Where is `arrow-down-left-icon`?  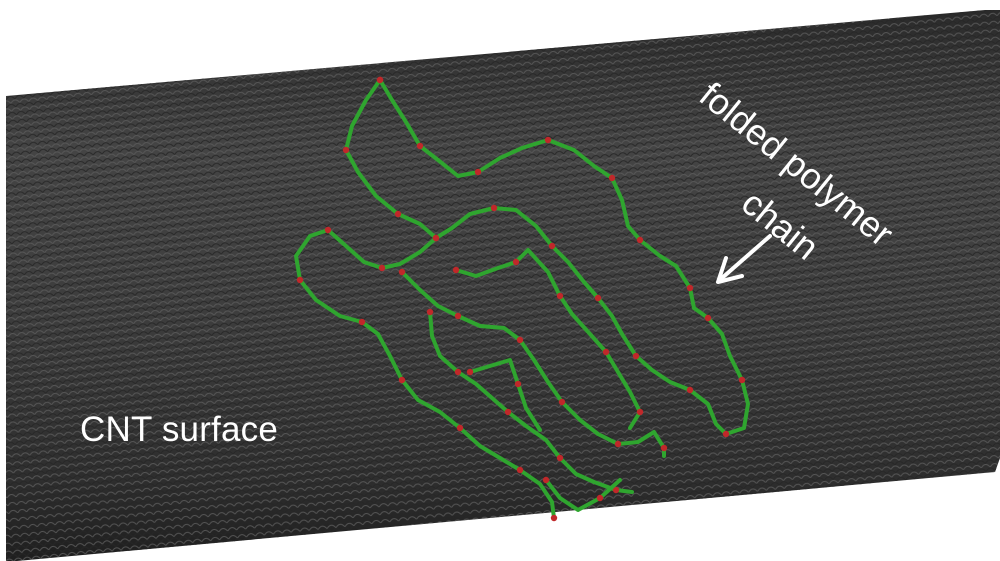 arrow-down-left-icon is located at coordinates (744, 259).